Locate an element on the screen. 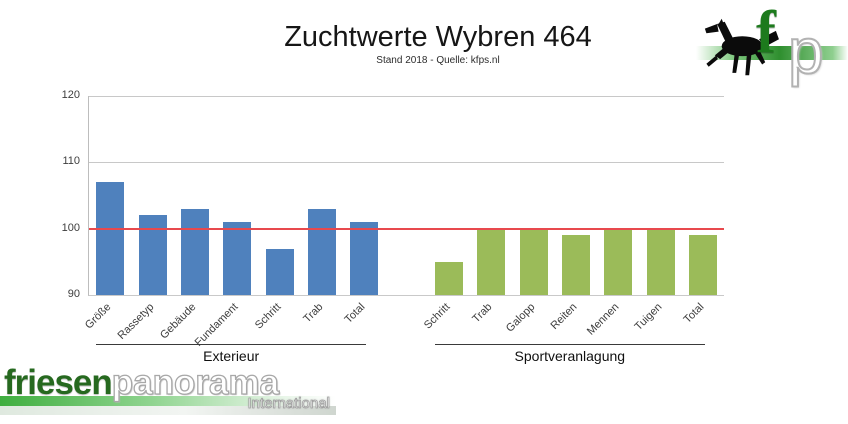 The image size is (848, 424). x-axis-label: Galopp is located at coordinates (520, 318).